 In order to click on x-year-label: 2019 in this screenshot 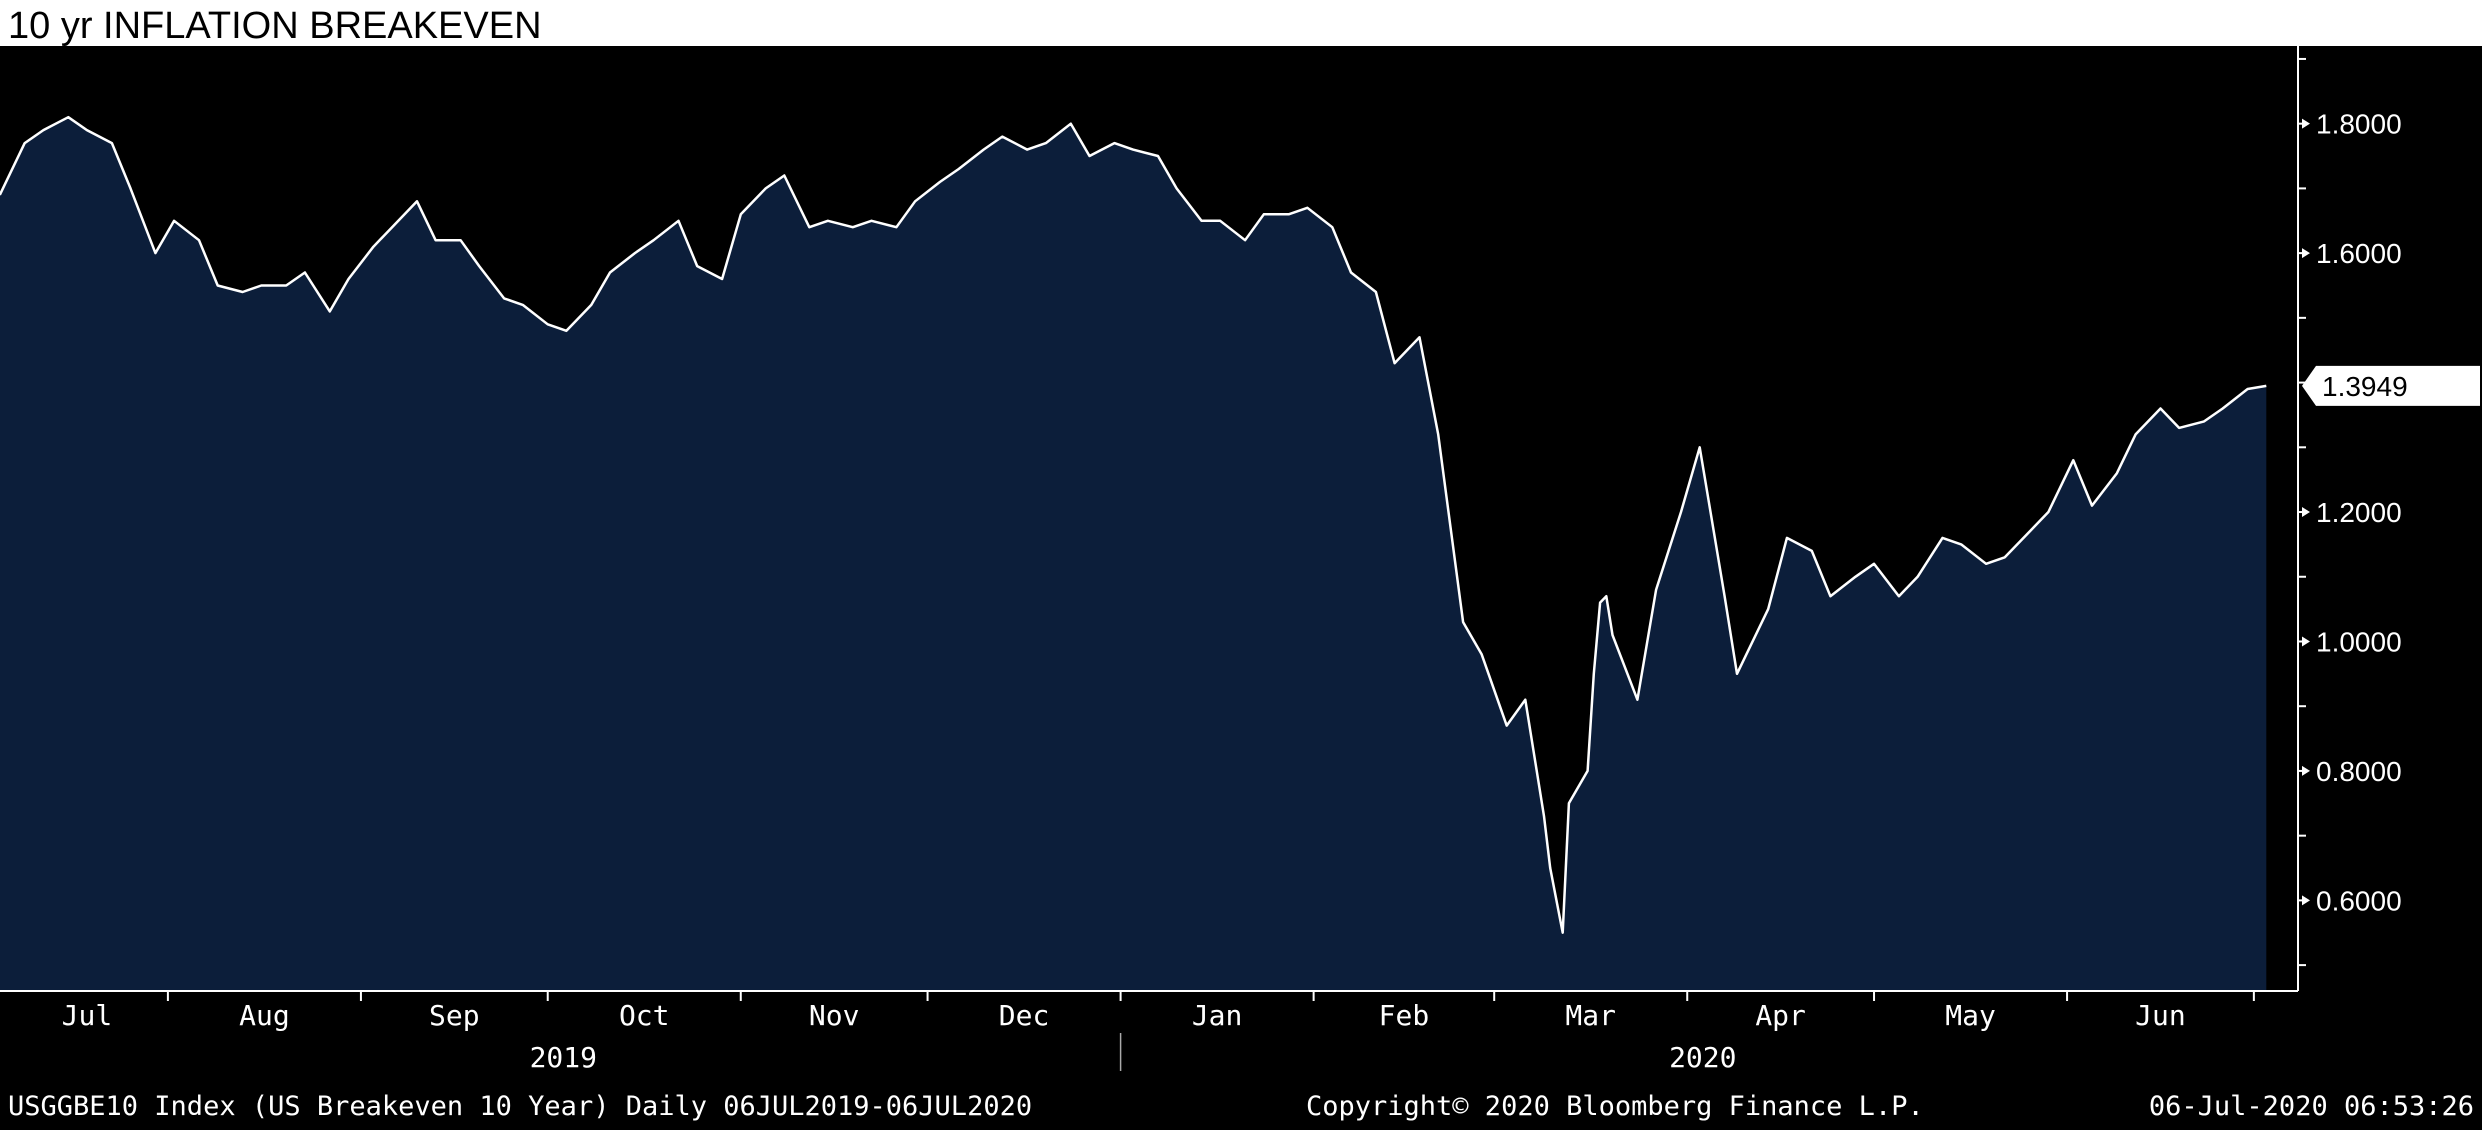, I will do `click(563, 1057)`.